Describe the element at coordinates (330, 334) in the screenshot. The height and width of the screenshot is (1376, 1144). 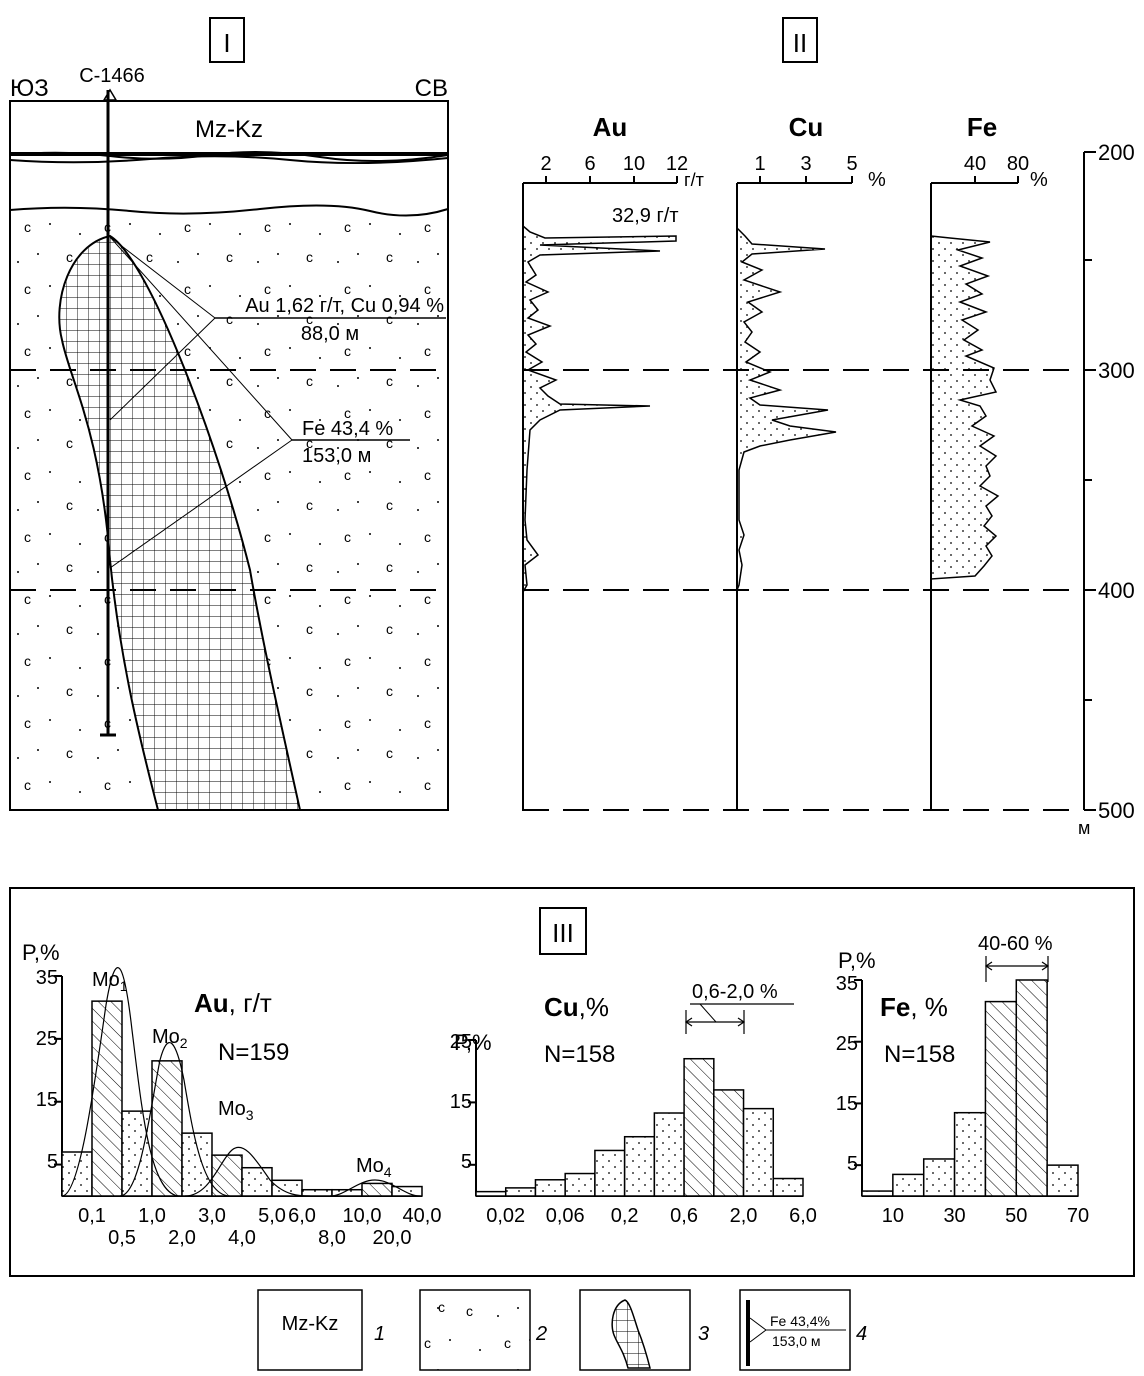
I see `interval-au-cu-length: 88,0 м` at that location.